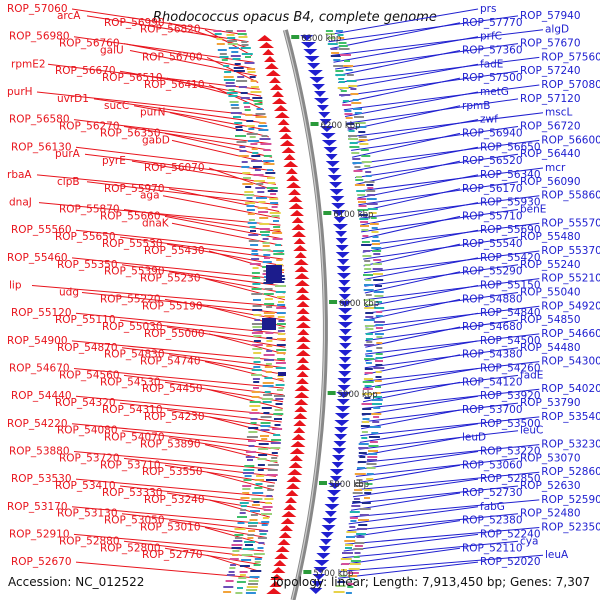  I want to click on forward-gene-label: purN, so click(153, 113).